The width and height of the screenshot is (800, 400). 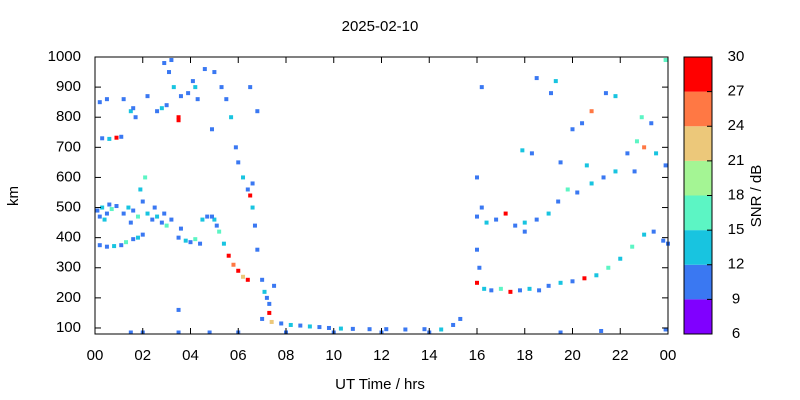 I want to click on y-tick-label: 400, so click(x=68, y=237).